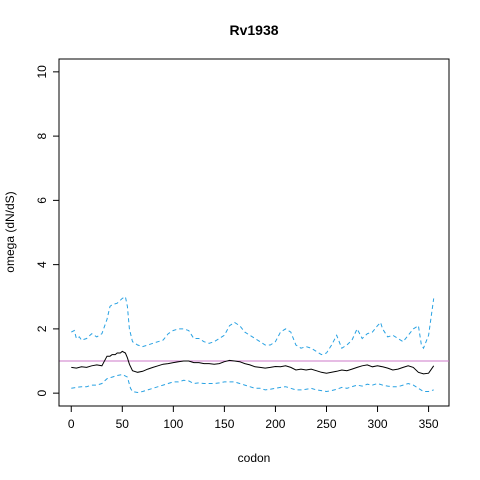 The height and width of the screenshot is (480, 480). Describe the element at coordinates (42, 135) in the screenshot. I see `y-tick-label: 8` at that location.